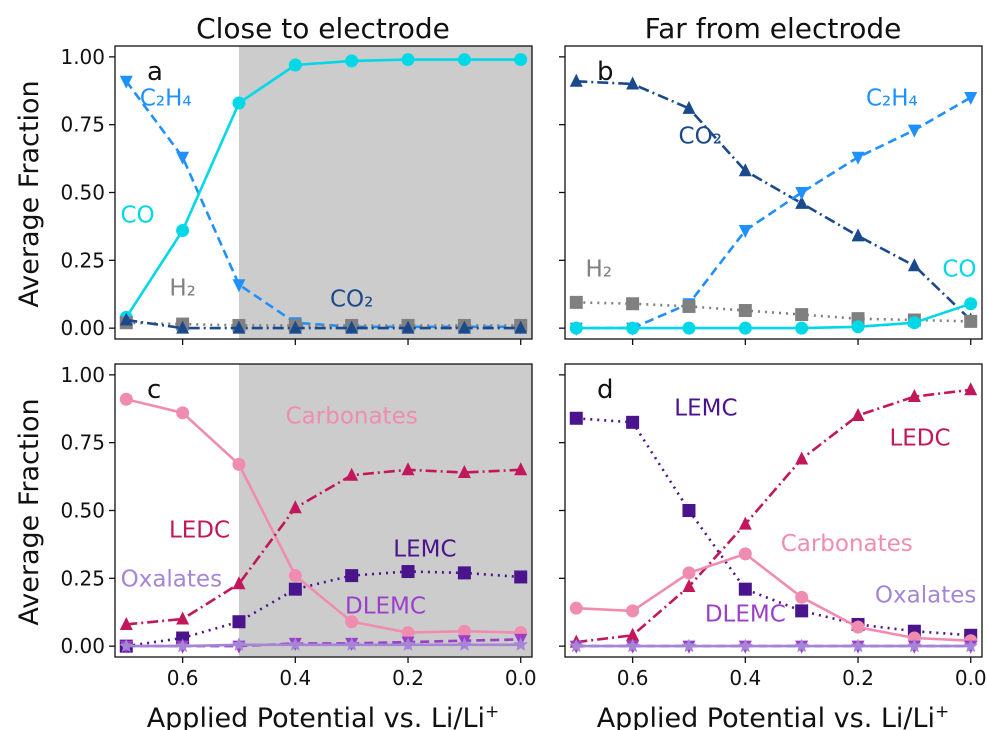 Image resolution: width=987 pixels, height=730 pixels. What do you see at coordinates (29, 511) in the screenshot?
I see `ylabel-bottom: Average Fraction` at bounding box center [29, 511].